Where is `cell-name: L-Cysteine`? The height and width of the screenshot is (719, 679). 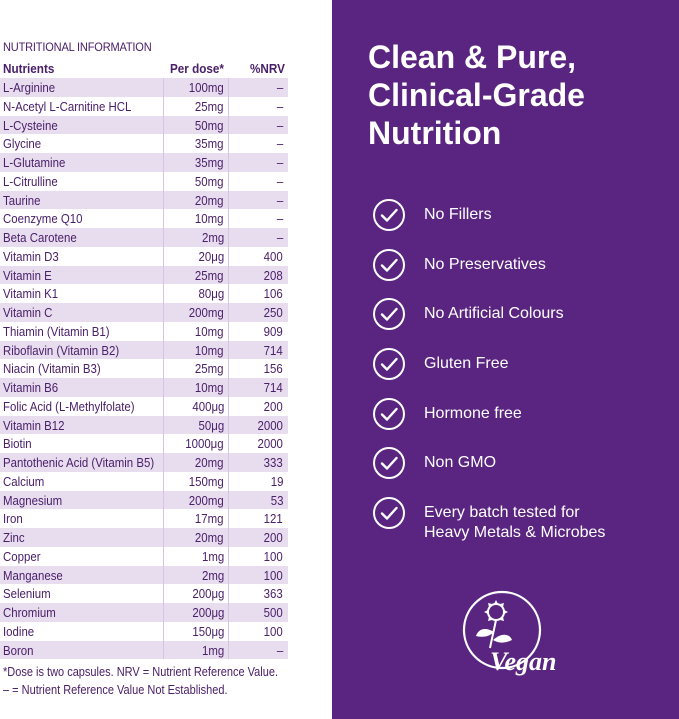
cell-name: L-Cysteine is located at coordinates (30, 125).